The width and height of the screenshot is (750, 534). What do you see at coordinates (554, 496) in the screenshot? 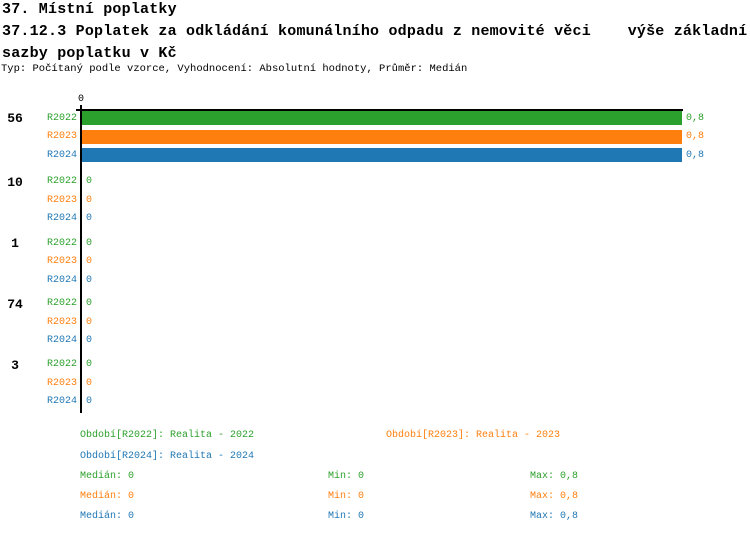
I see `stat-max-r2023: Max: 0,8` at bounding box center [554, 496].